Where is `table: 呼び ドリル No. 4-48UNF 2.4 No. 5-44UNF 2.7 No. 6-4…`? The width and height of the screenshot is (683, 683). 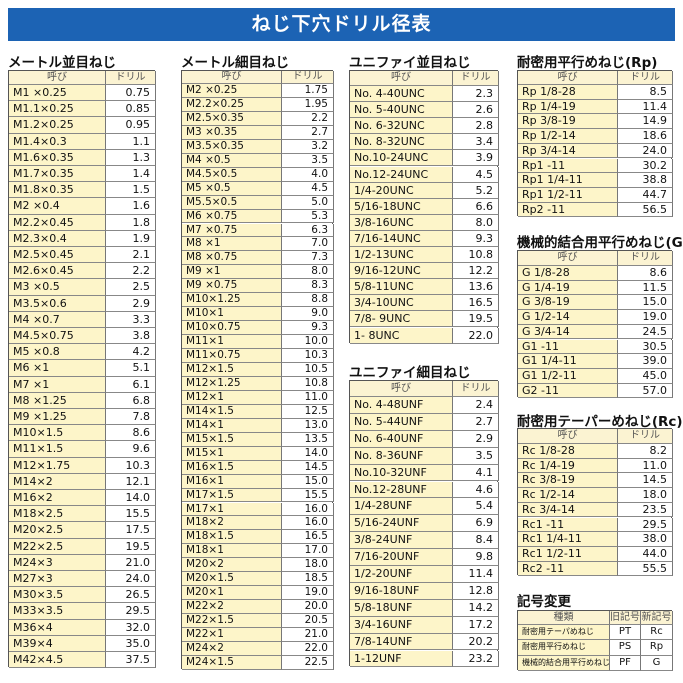 table: 呼び ドリル No. 4-48UNF 2.4 No. 5-44UNF 2.7 No. 6-4… is located at coordinates (424, 524).